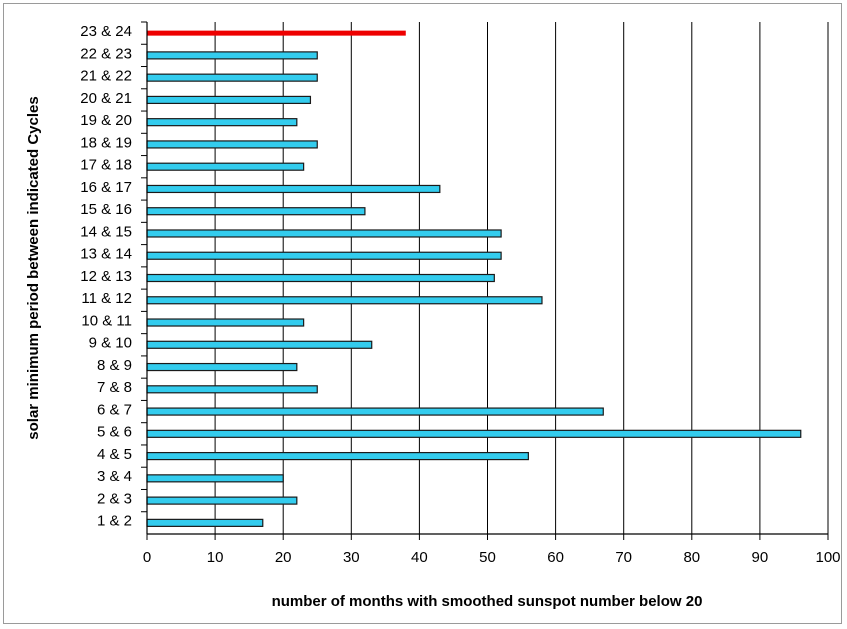  Describe the element at coordinates (827, 557) in the screenshot. I see `x-tick-label: 100` at that location.